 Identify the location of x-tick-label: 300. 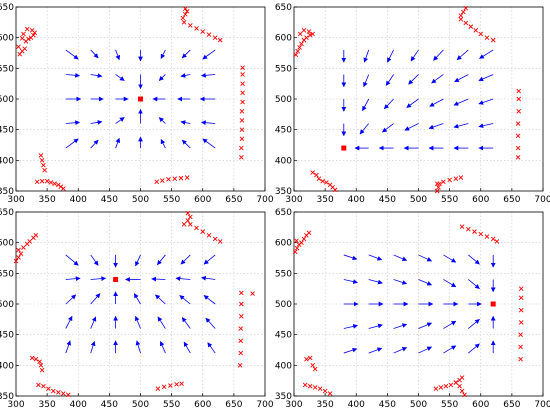
(293, 404).